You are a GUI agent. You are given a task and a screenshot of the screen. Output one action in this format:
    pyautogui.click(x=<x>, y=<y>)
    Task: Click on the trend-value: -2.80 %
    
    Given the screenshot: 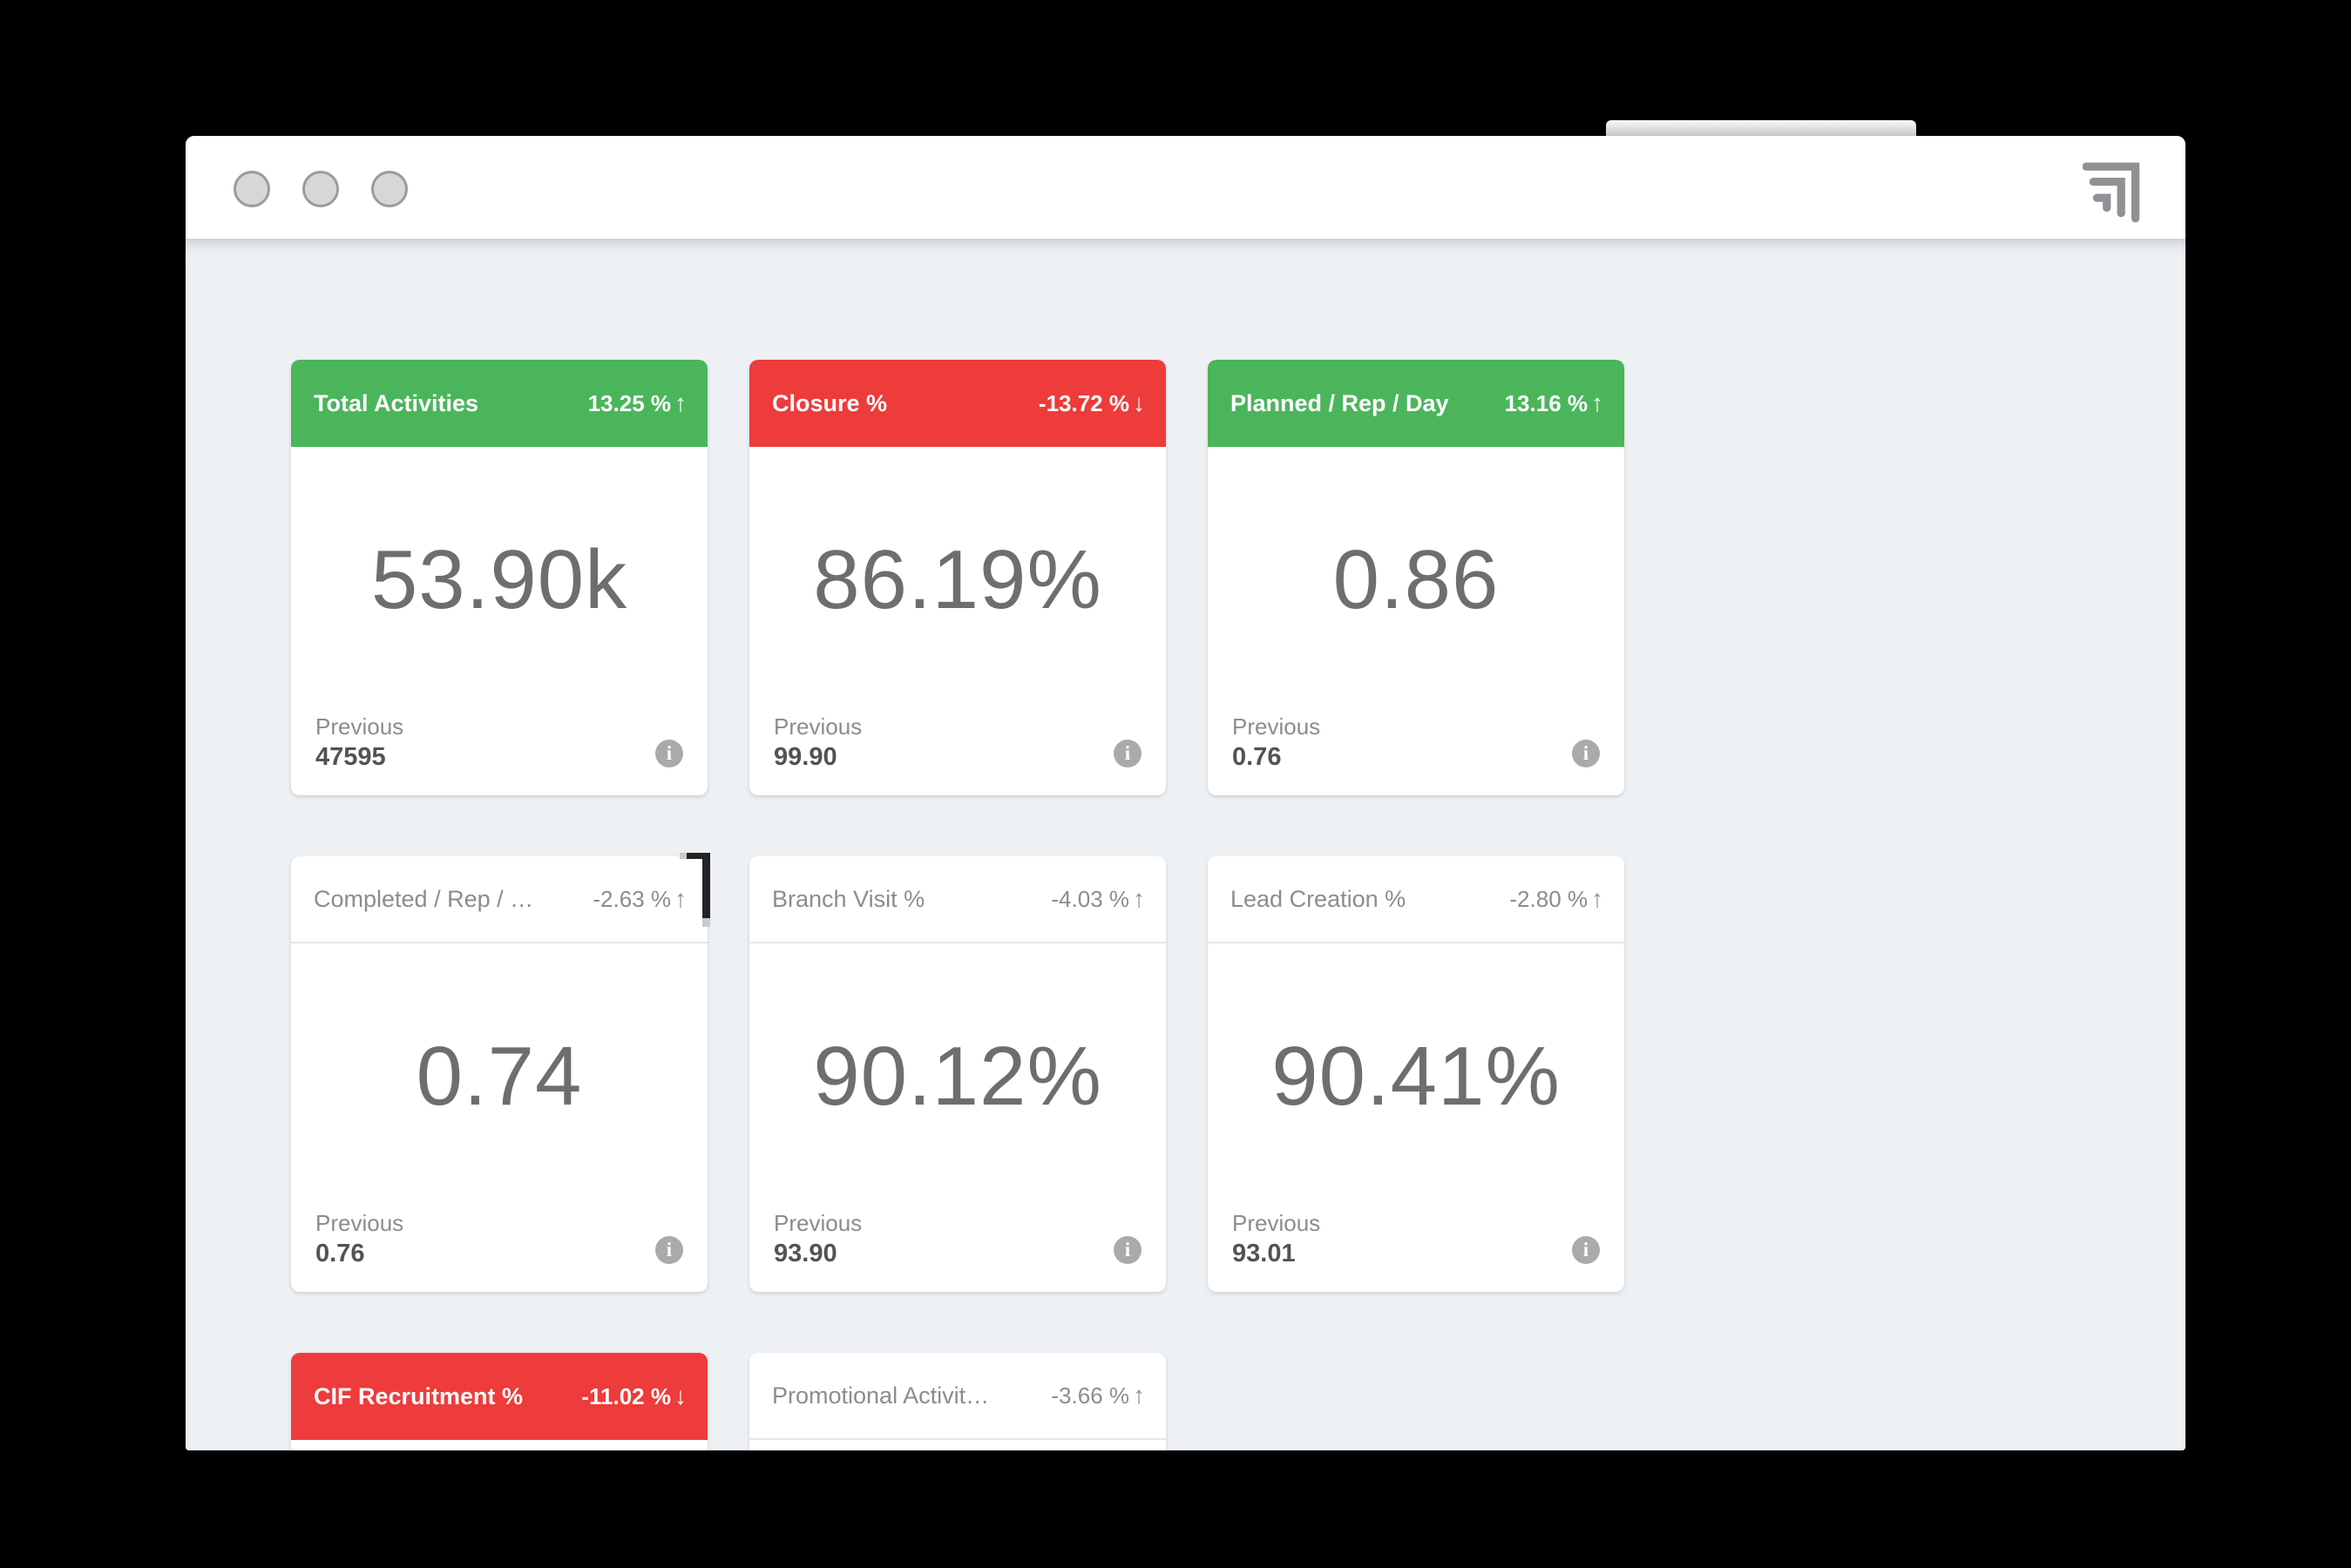 What is the action you would take?
    pyautogui.click(x=1548, y=898)
    